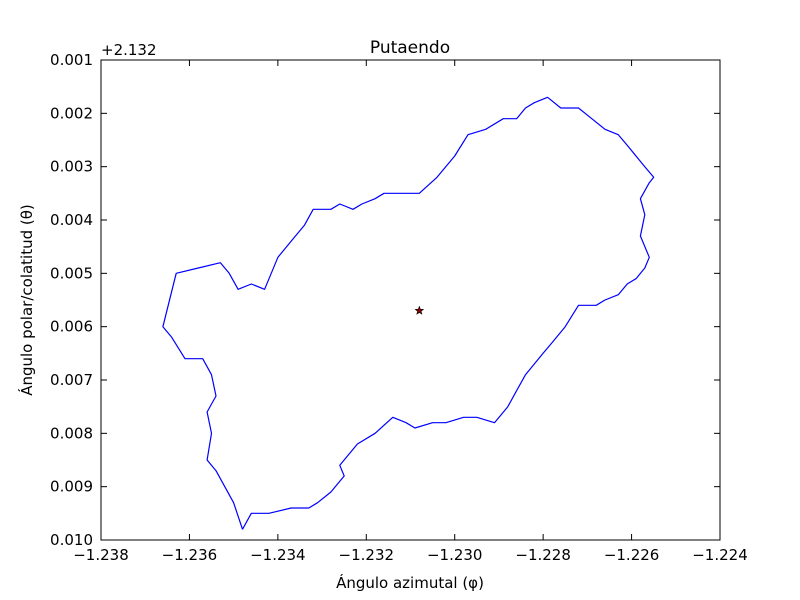  Describe the element at coordinates (410, 48) in the screenshot. I see `chart-title: Putaendo` at that location.